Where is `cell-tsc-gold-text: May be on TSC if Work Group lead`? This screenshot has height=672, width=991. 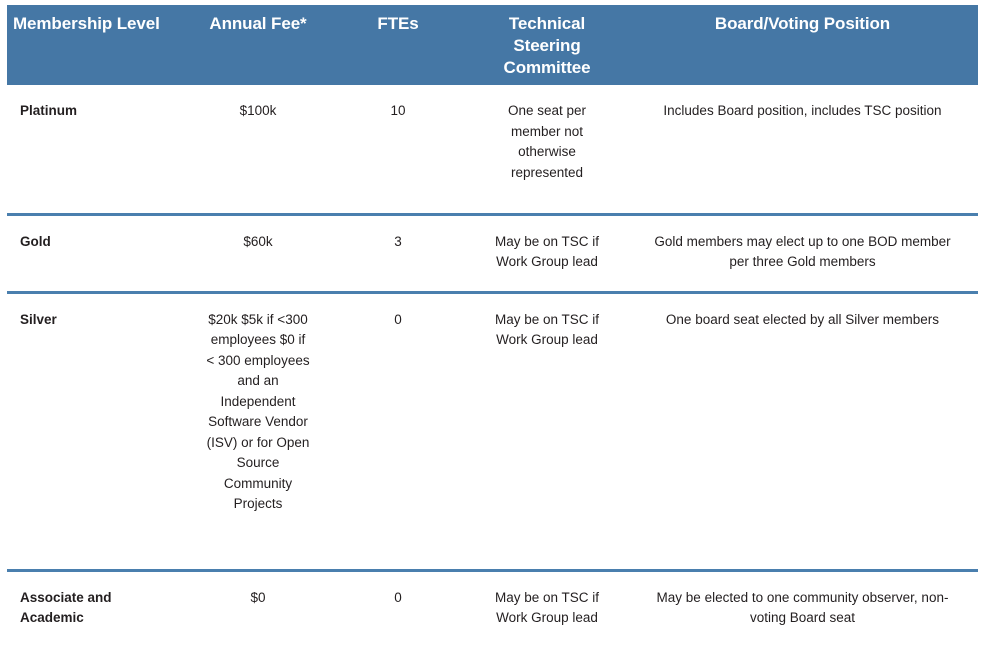
cell-tsc-gold-text: May be on TSC if Work Group lead is located at coordinates (547, 251).